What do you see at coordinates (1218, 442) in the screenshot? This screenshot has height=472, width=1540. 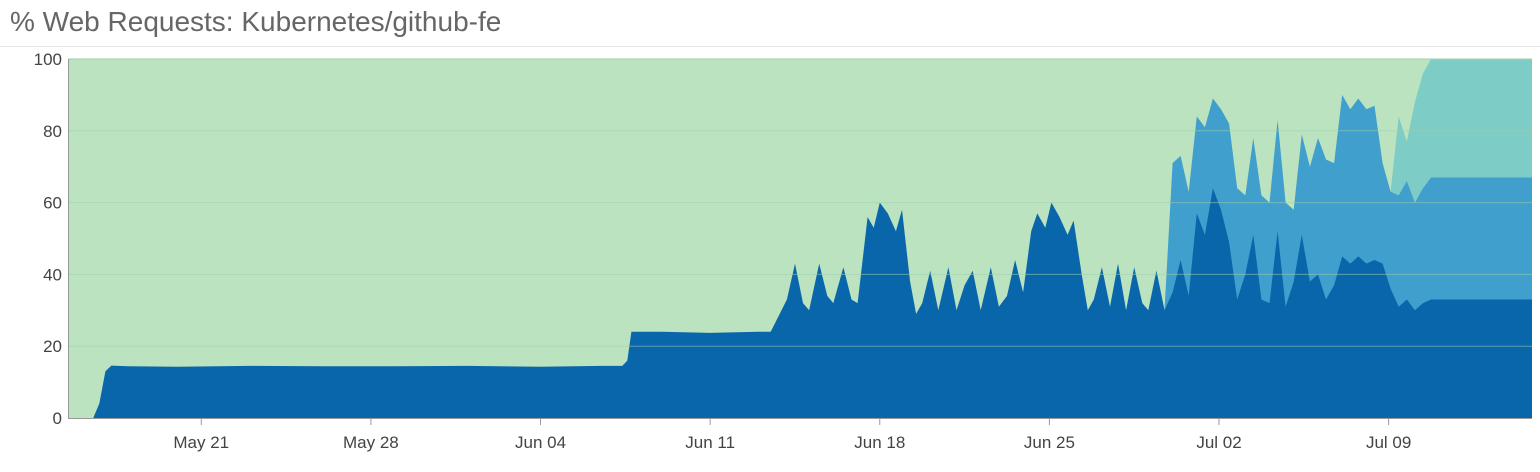 I see `x-tick-label: Jul 02` at bounding box center [1218, 442].